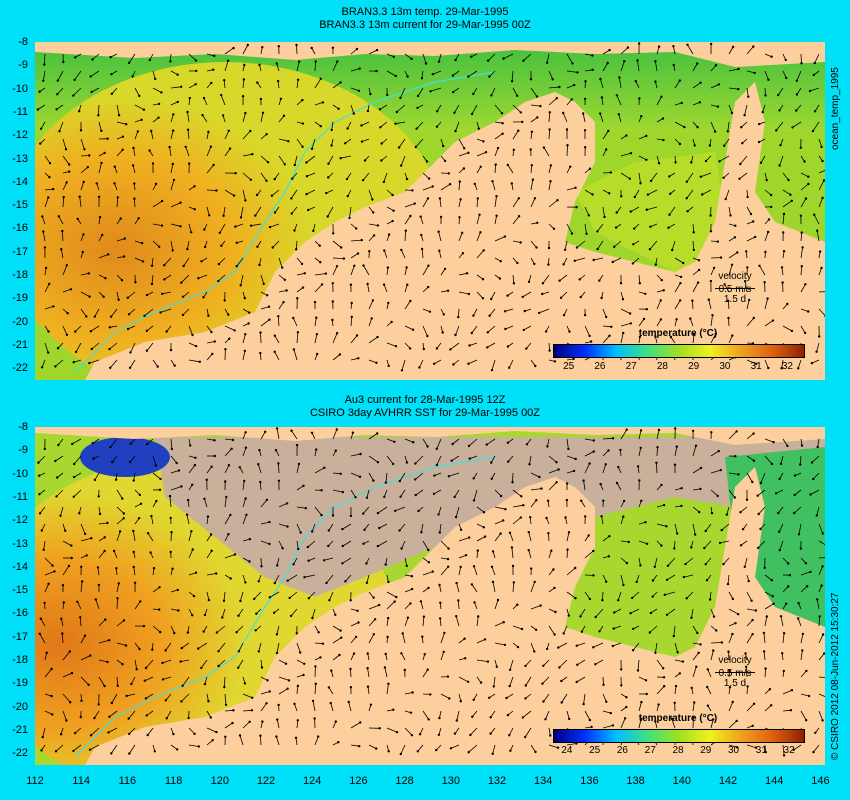 The image size is (850, 800). Describe the element at coordinates (23, 450) in the screenshot. I see `lat-label: -9` at that location.